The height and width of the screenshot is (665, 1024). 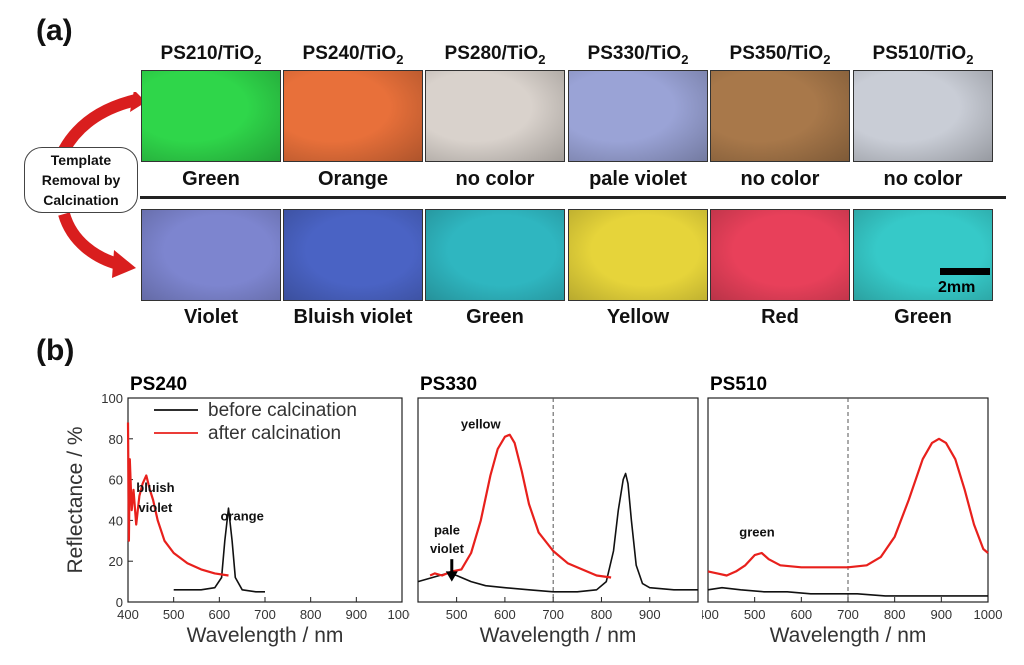 I want to click on data-annotation: orange, so click(x=241, y=515).